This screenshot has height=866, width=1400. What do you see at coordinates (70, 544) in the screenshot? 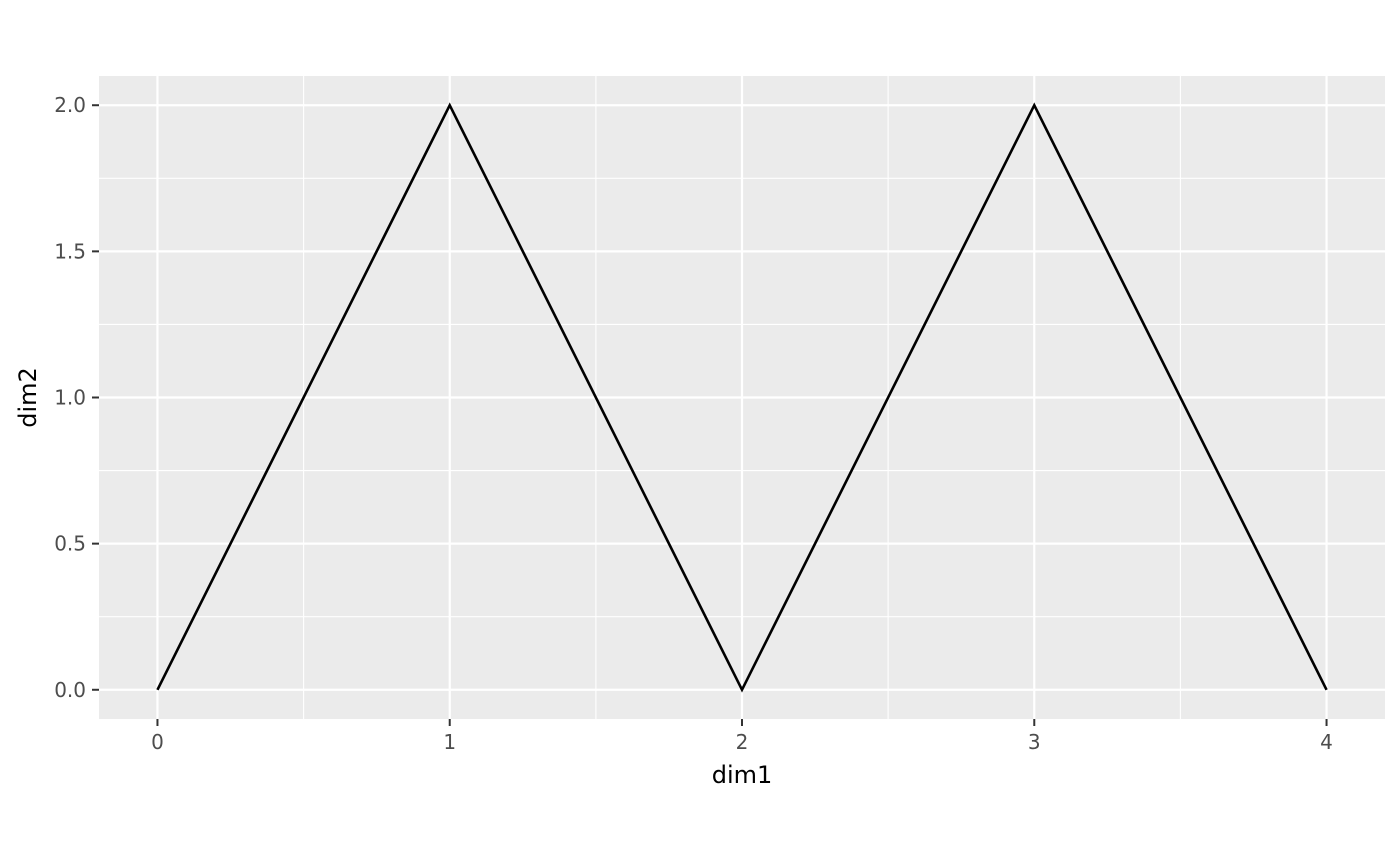
I see `y-tick-label-1: 0.5` at bounding box center [70, 544].